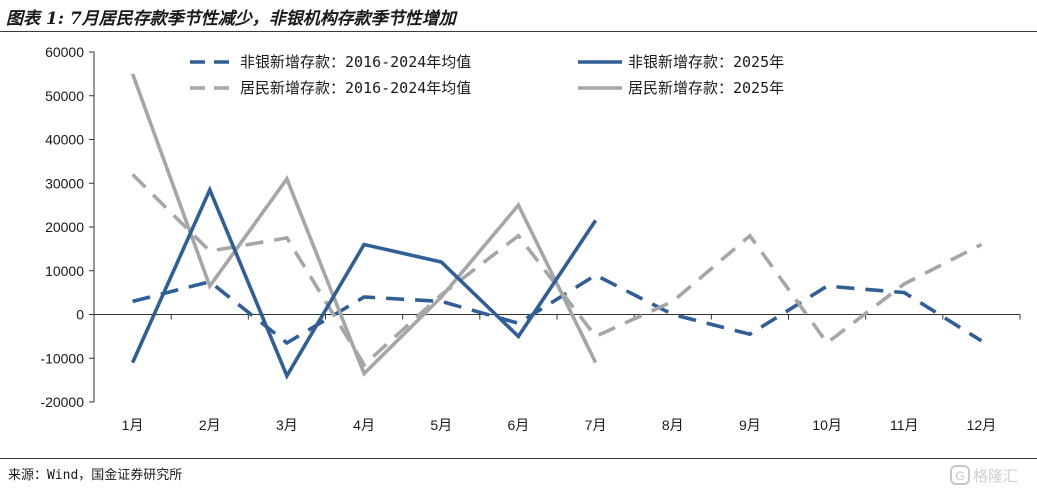 The image size is (1037, 491). I want to click on bottom-divider, so click(518, 458).